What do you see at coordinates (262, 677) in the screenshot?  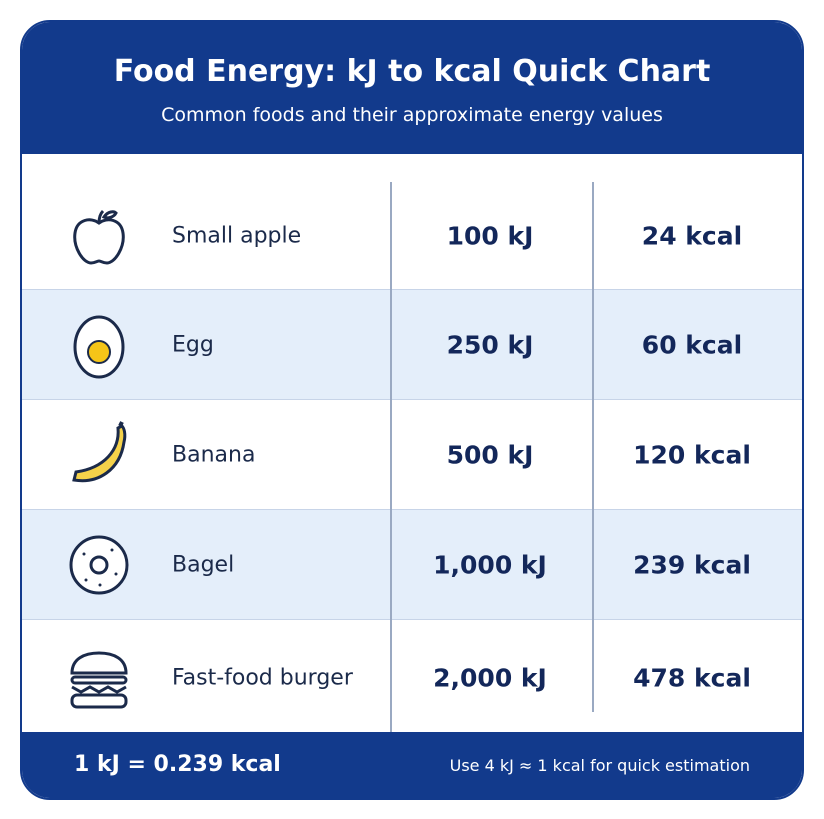 I see `food-name: Fast-food burger` at bounding box center [262, 677].